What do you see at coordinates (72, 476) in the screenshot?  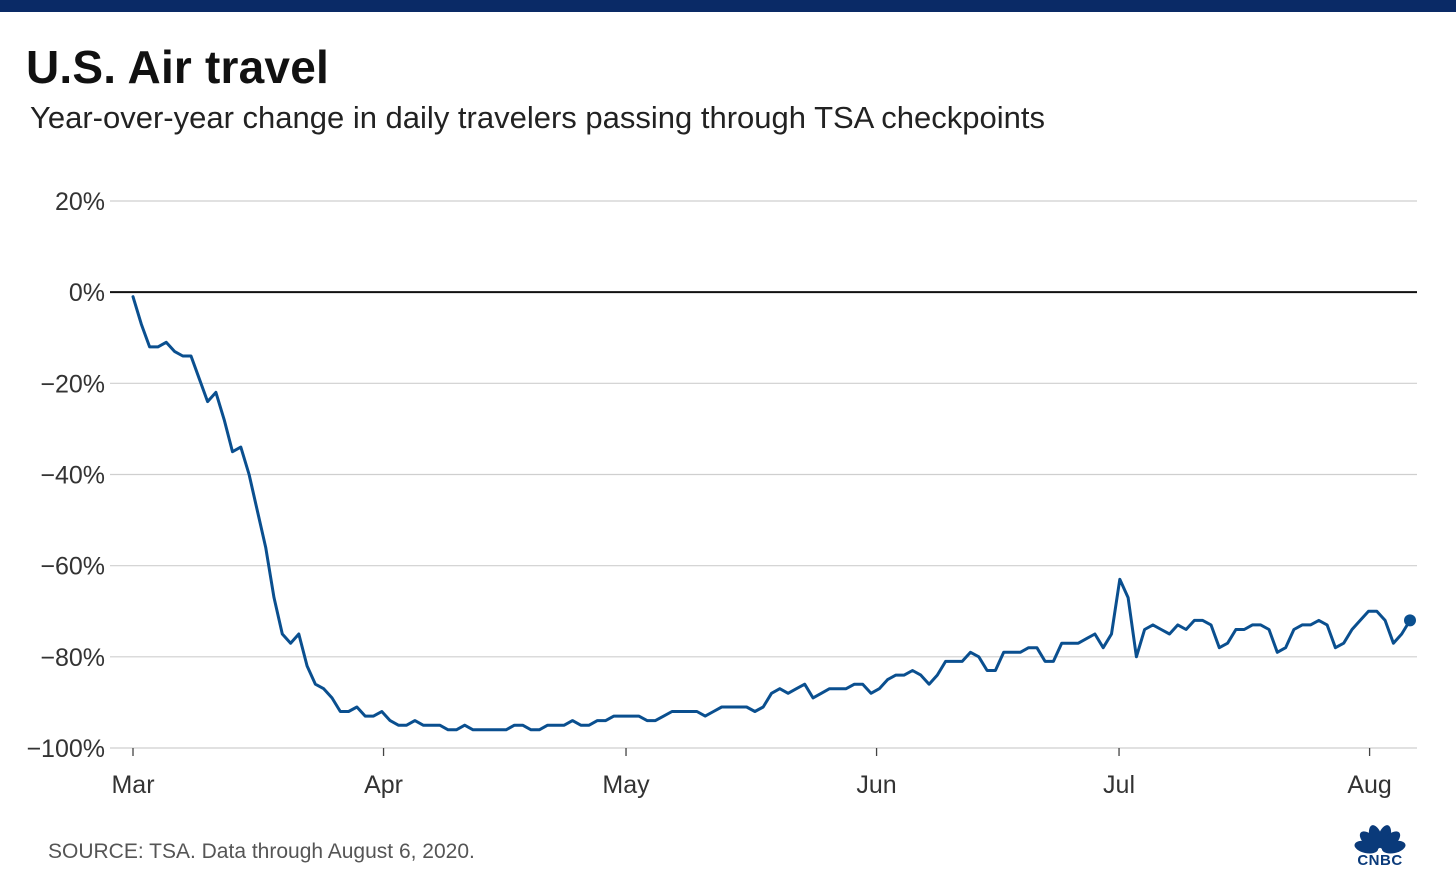 I see `y-tick-label: −40%` at bounding box center [72, 476].